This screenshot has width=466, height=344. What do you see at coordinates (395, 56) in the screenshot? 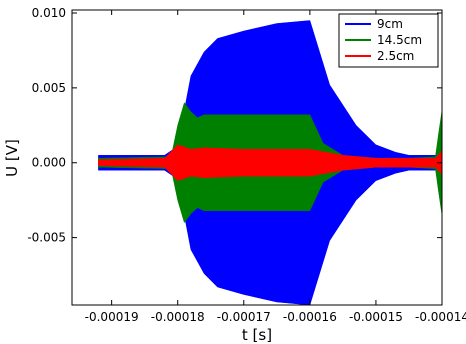
I see `legend-label: 2.5cm` at bounding box center [395, 56].